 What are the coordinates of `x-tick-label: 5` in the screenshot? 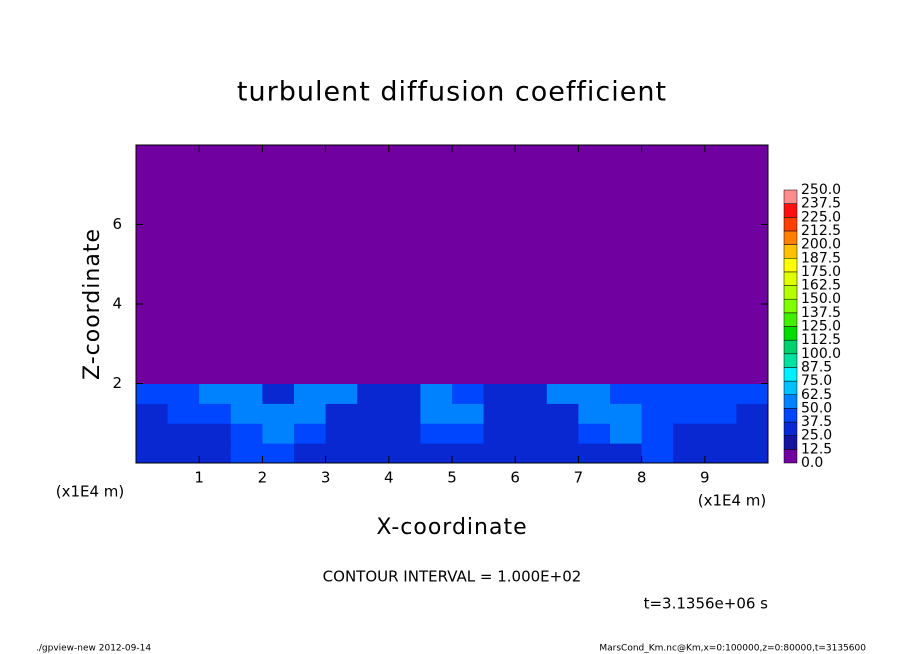 It's located at (452, 478).